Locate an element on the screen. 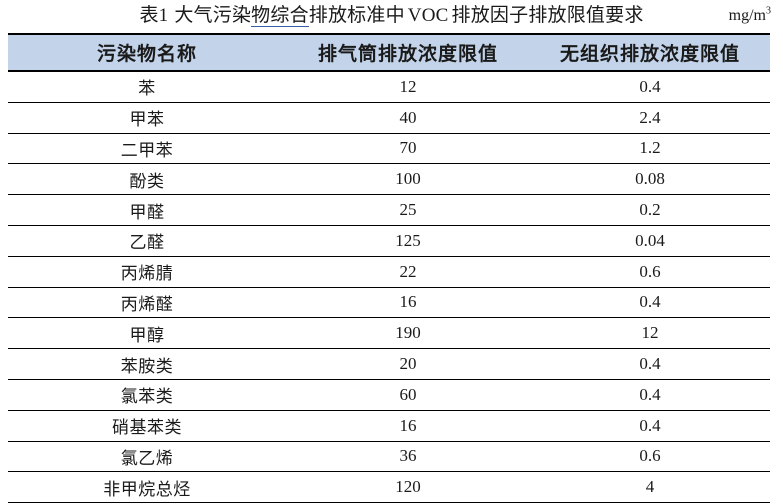 The width and height of the screenshot is (783, 504). column-header-pollutant-name: 污染物名称 is located at coordinates (147, 52).